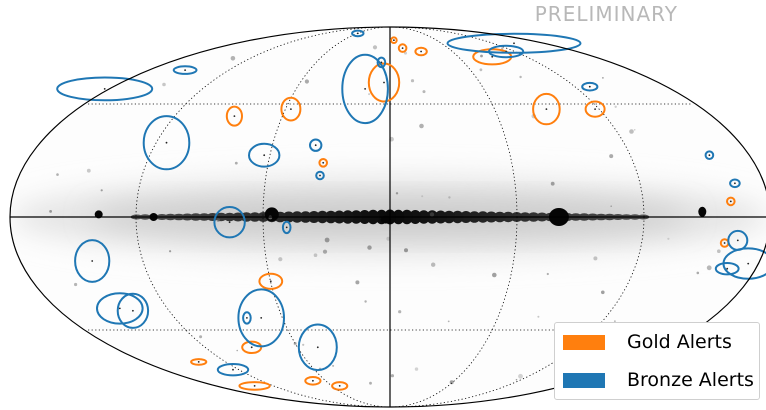 Image resolution: width=766 pixels, height=410 pixels. Describe the element at coordinates (690, 380) in the screenshot. I see `legend-label-bronze: Bronze Alerts` at that location.